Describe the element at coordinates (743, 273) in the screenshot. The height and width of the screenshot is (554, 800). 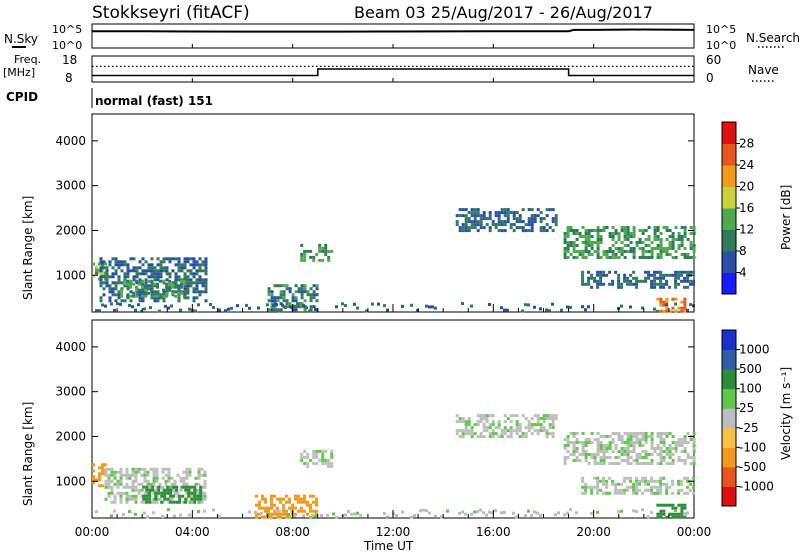
I see `colorbar-tick-label: 4` at that location.